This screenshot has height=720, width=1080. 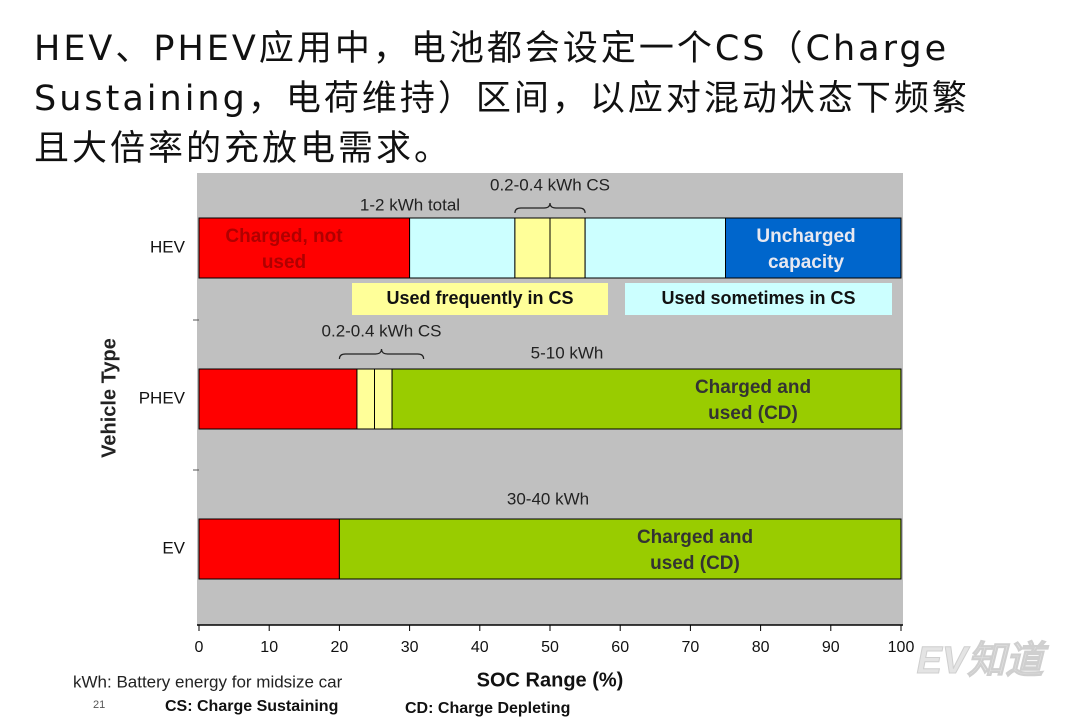 What do you see at coordinates (208, 681) in the screenshot?
I see `footnote: kWh: Battery energy for midsize car` at bounding box center [208, 681].